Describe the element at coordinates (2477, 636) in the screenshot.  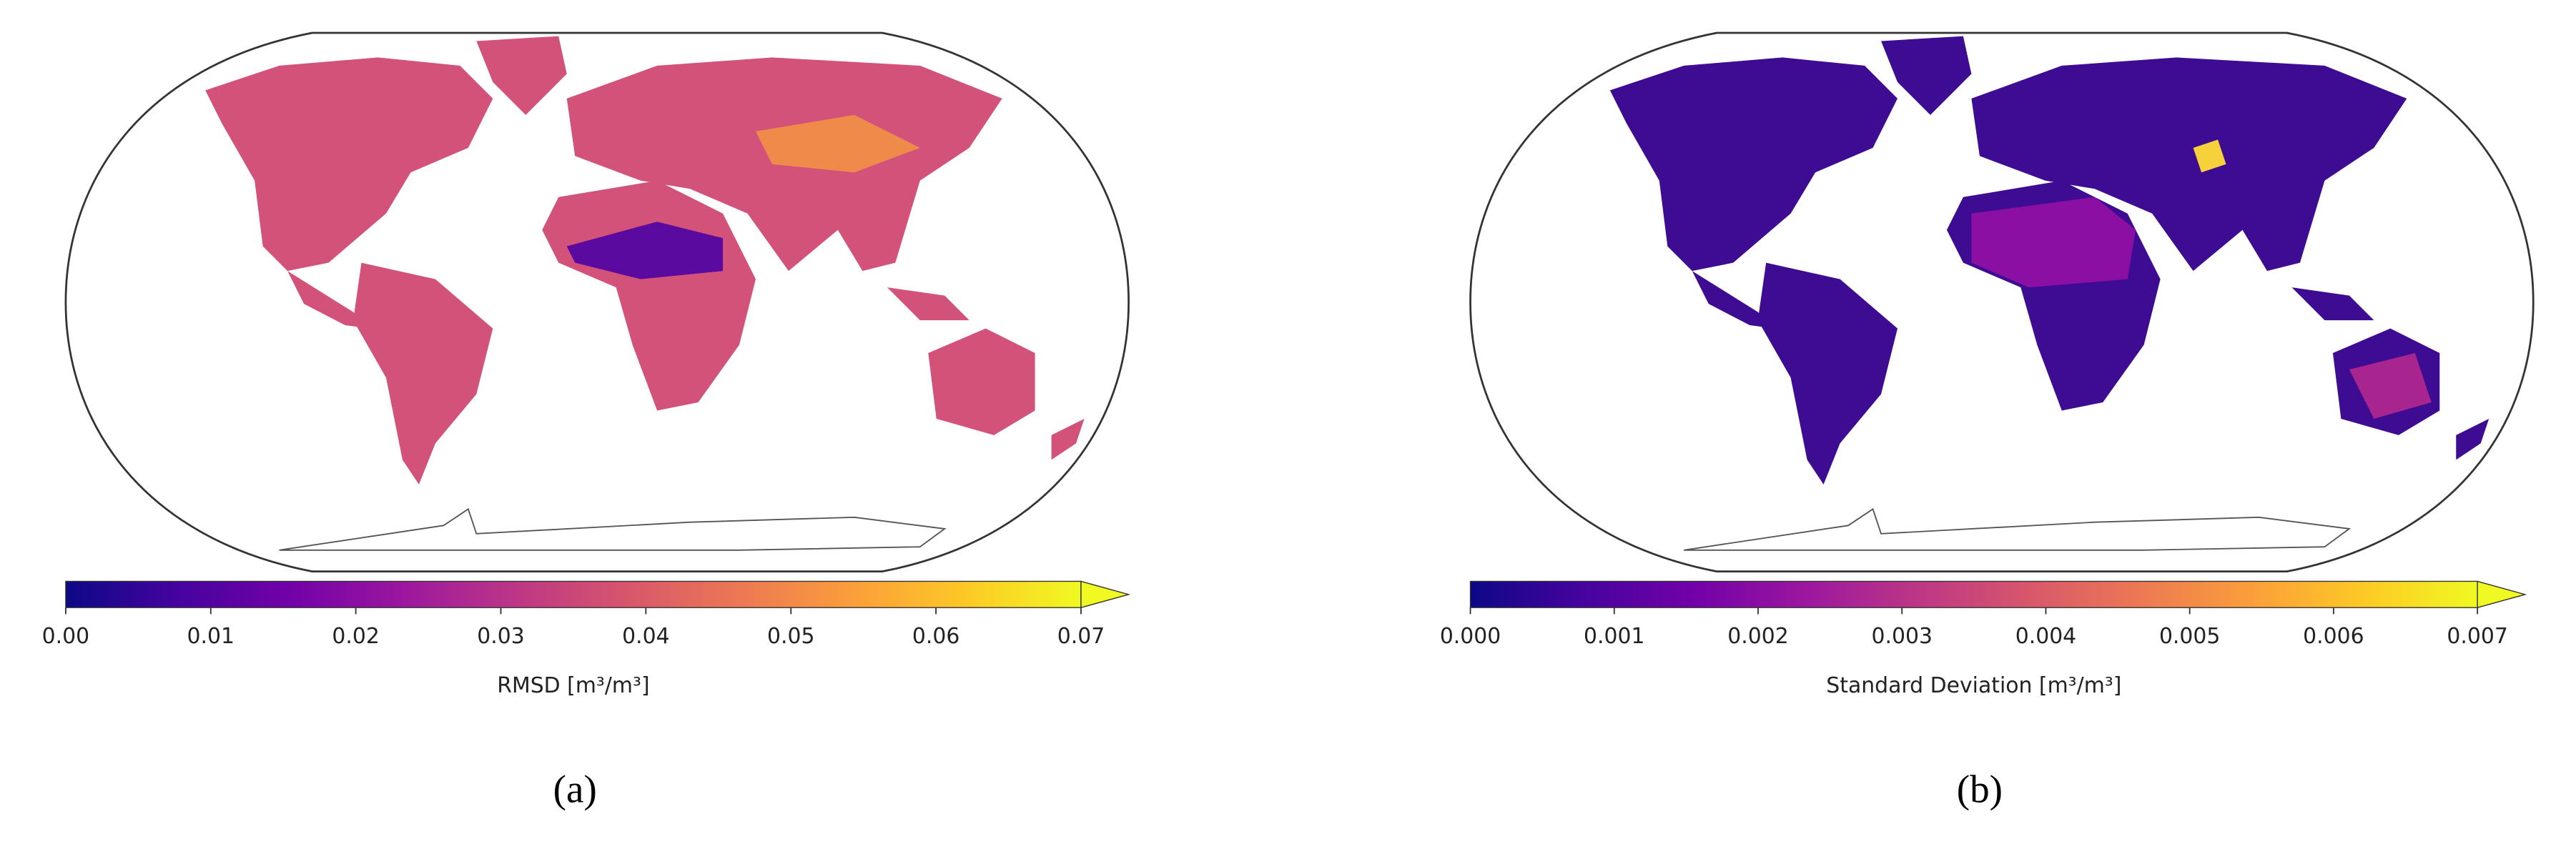
I see `tick-label: 0.007` at that location.